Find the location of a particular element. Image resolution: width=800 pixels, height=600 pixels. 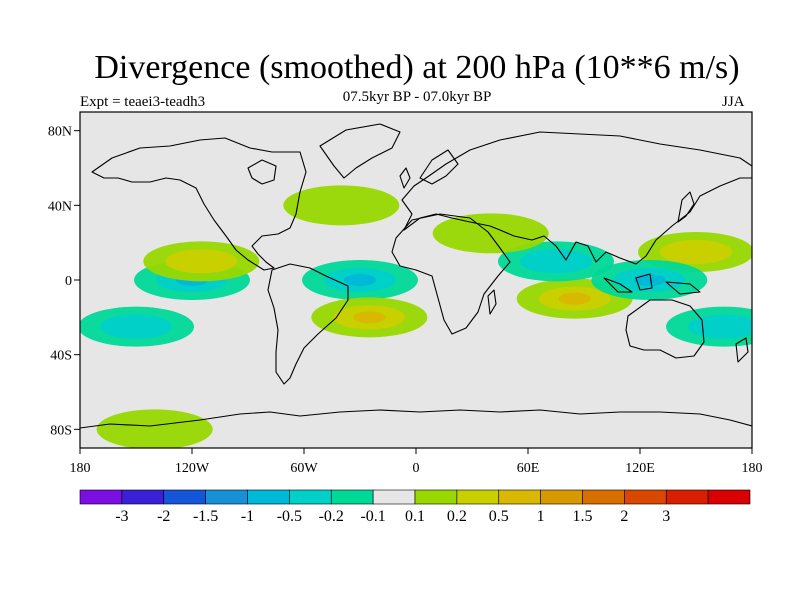

coast-antarctica is located at coordinates (416, 419).